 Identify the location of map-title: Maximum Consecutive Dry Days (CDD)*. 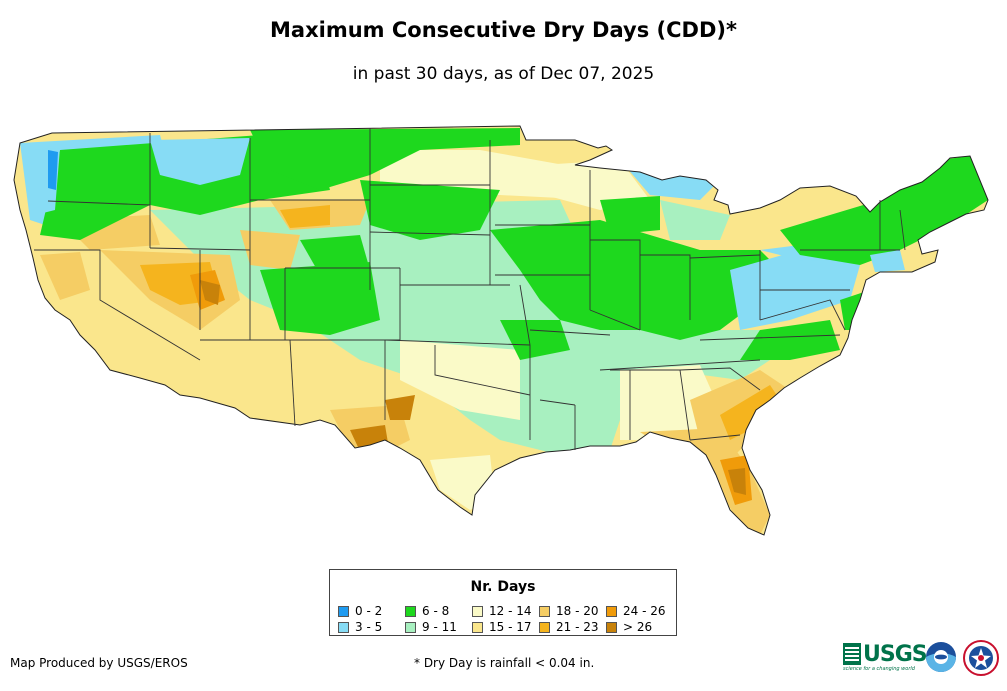
(503, 30).